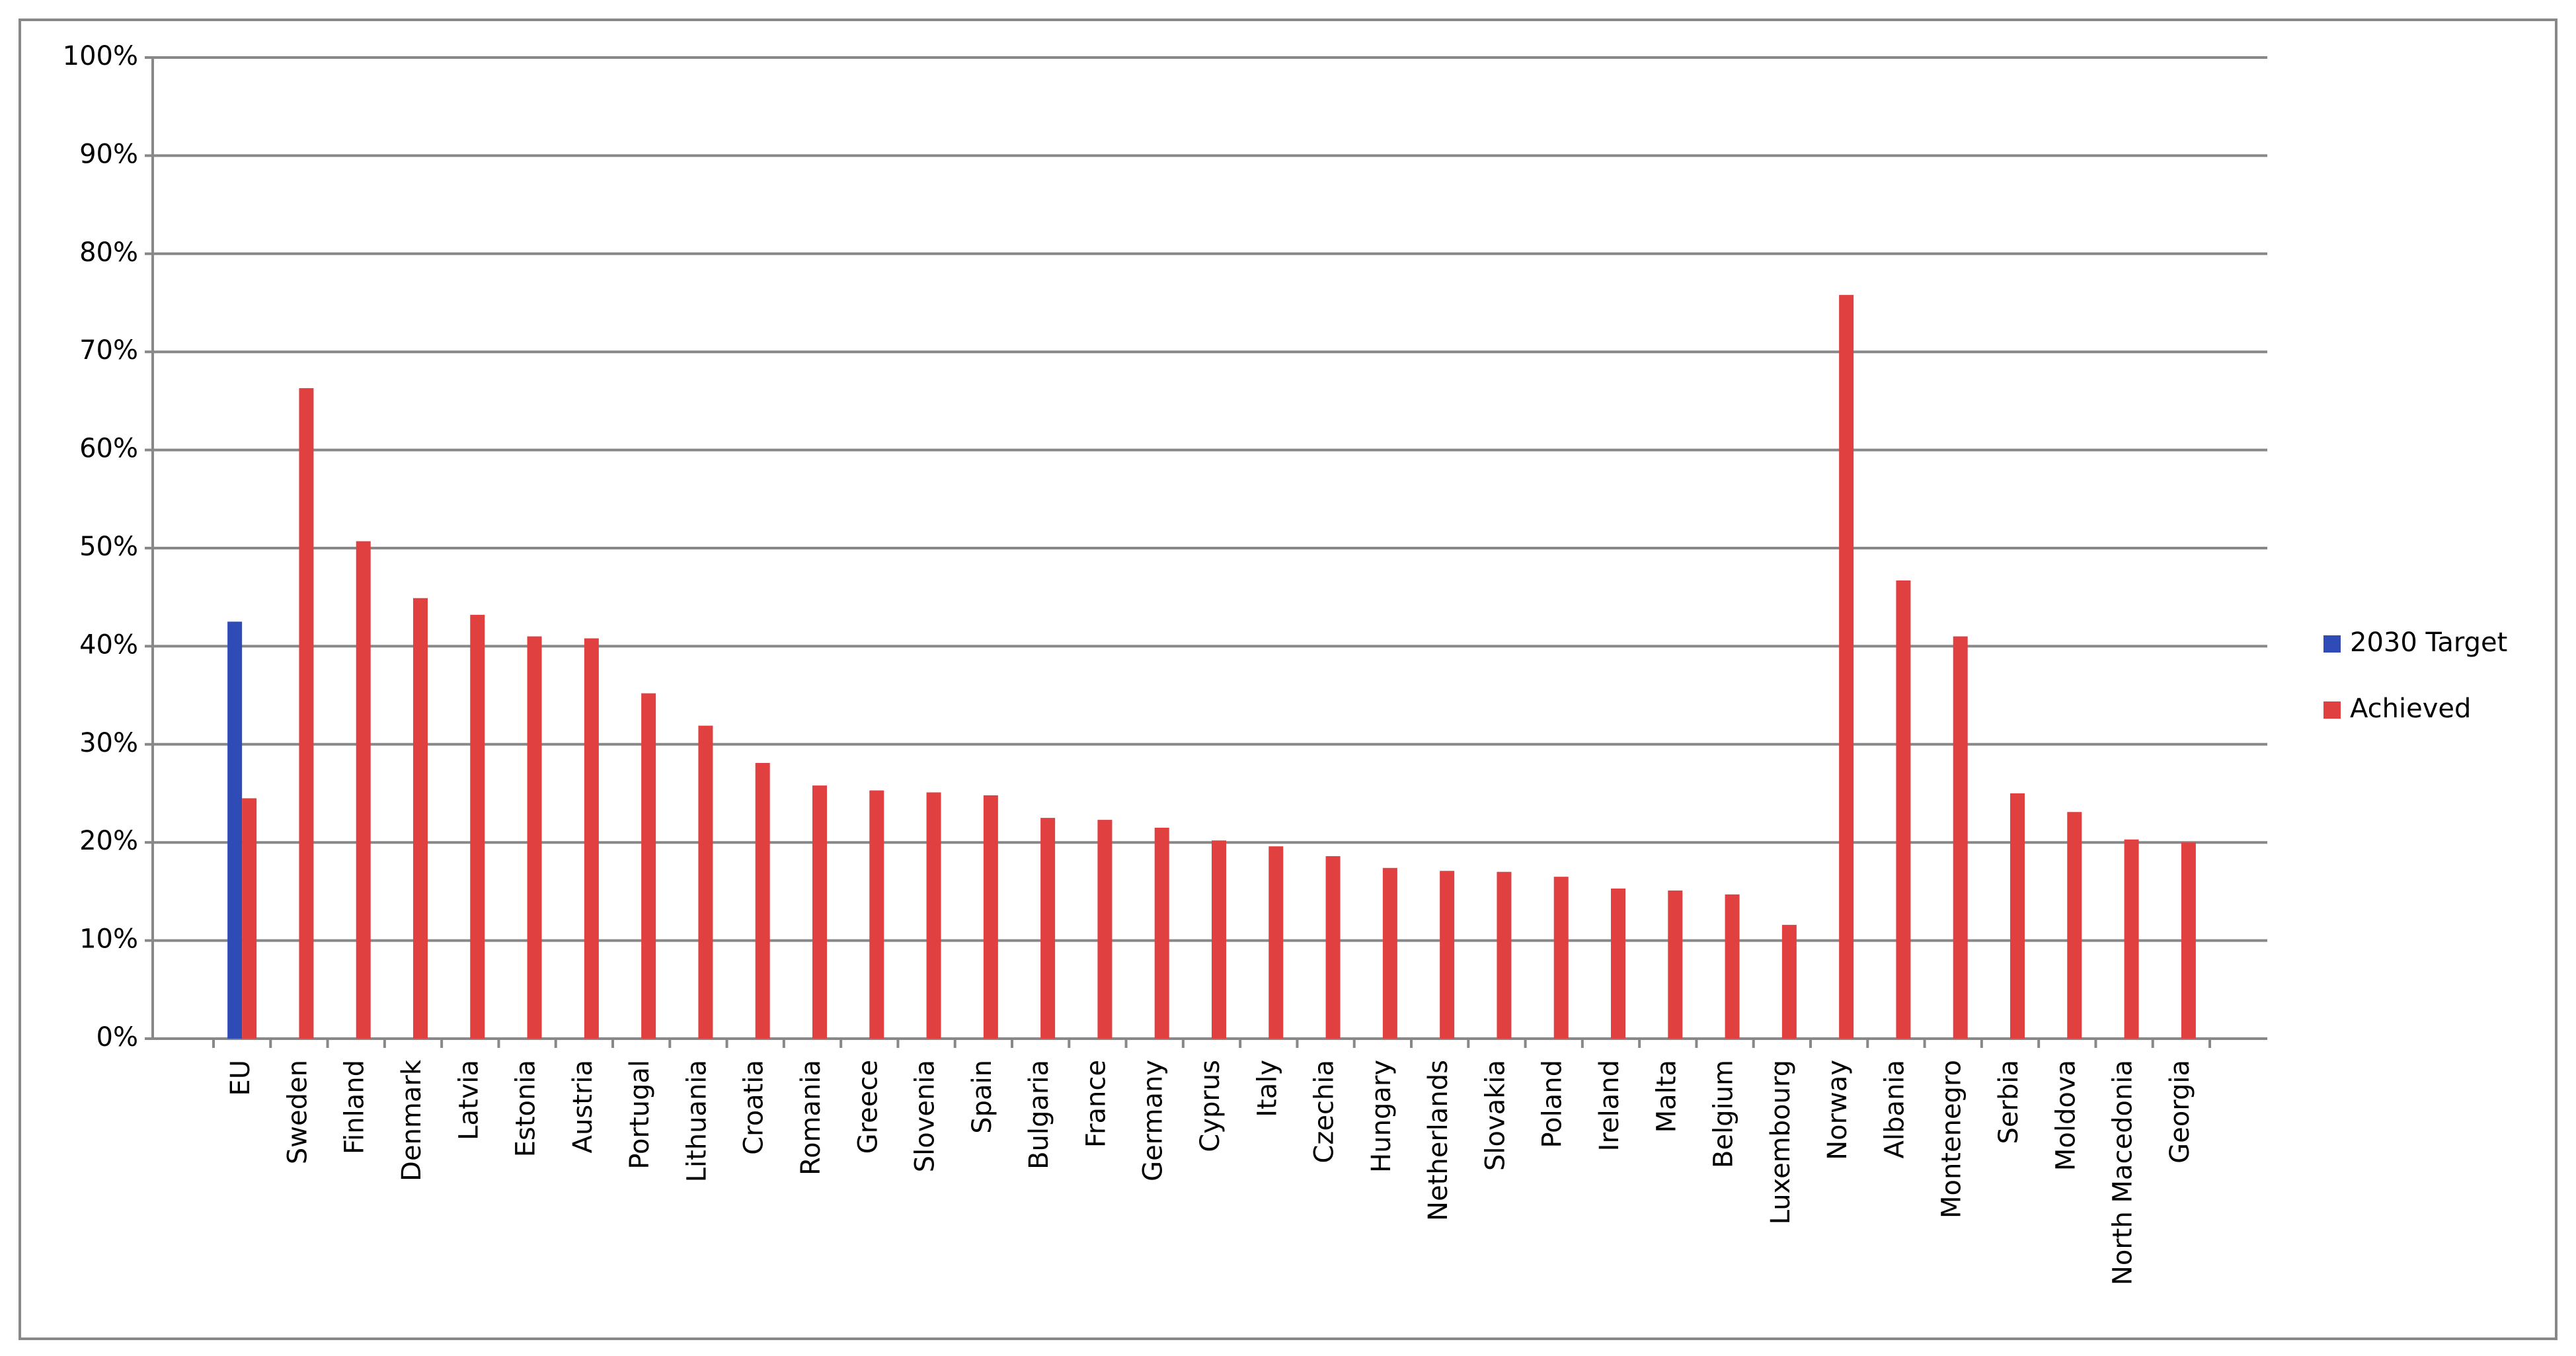 This screenshot has height=1356, width=2576. I want to click on x-tick-label: Norway, so click(1837, 1110).